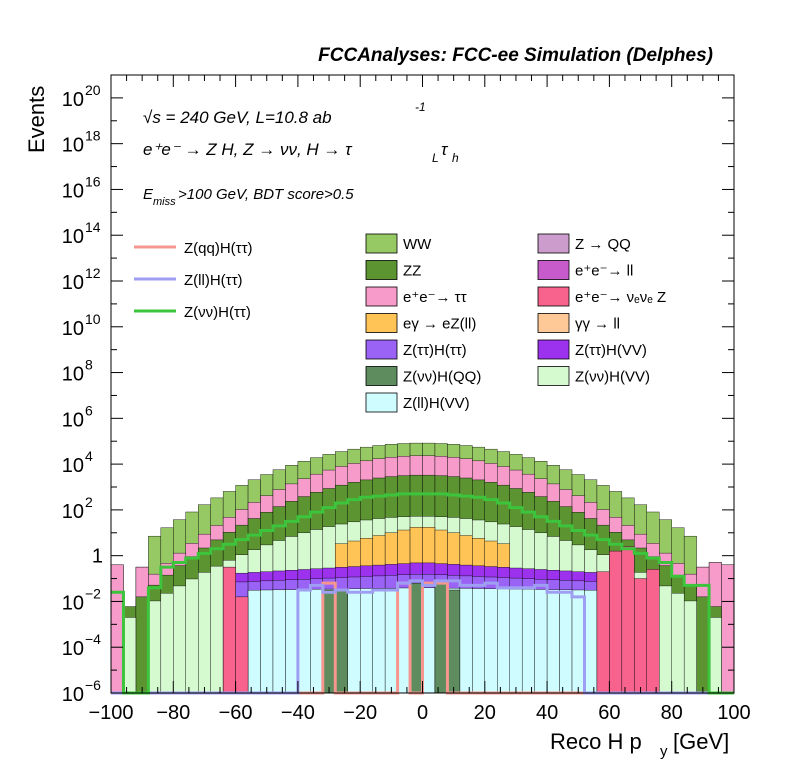 This screenshot has width=796, height=772. I want to click on y-tick-label: 10 6, so click(77, 416).